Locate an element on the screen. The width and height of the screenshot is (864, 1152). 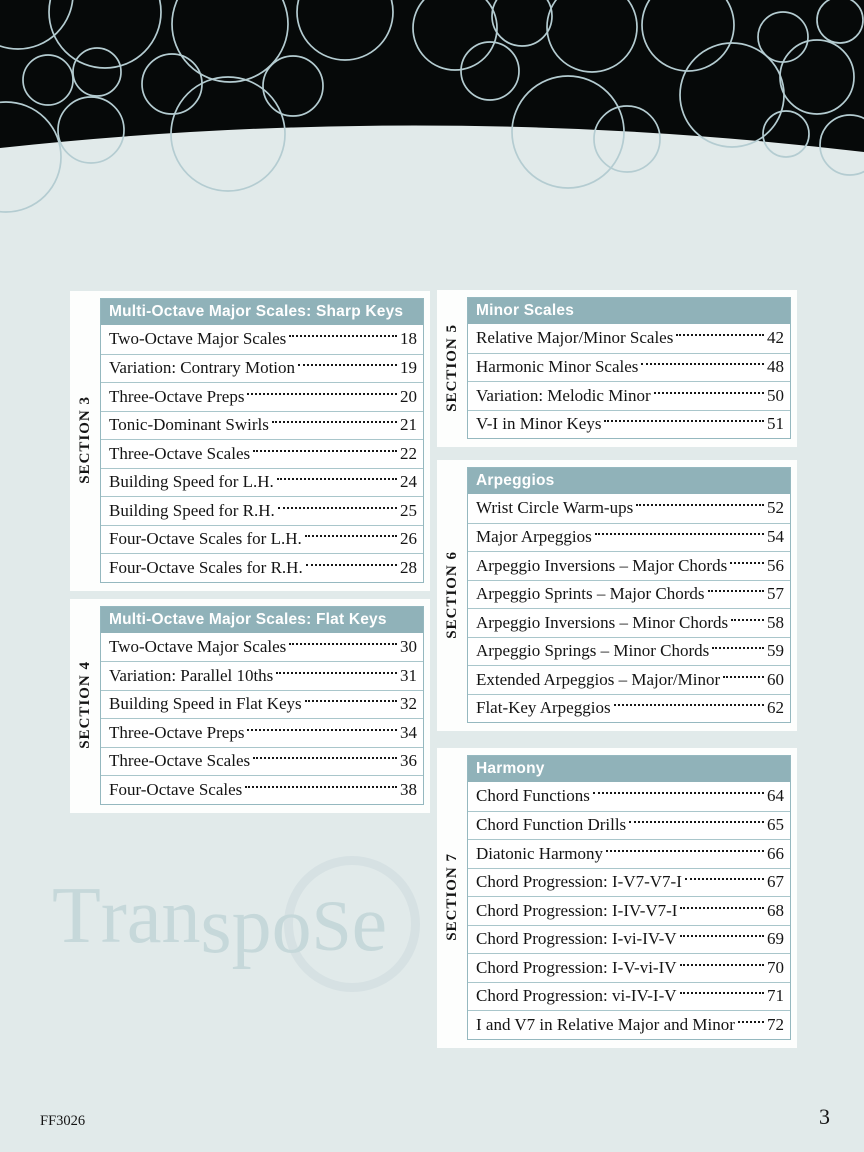
toc-entry-title: Arpeggio Springs – Minor Chords is located at coordinates (593, 651).